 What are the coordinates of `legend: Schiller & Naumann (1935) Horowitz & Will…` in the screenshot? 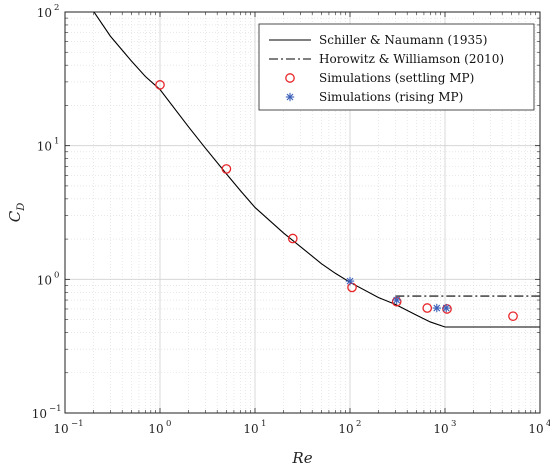 It's located at (396, 67).